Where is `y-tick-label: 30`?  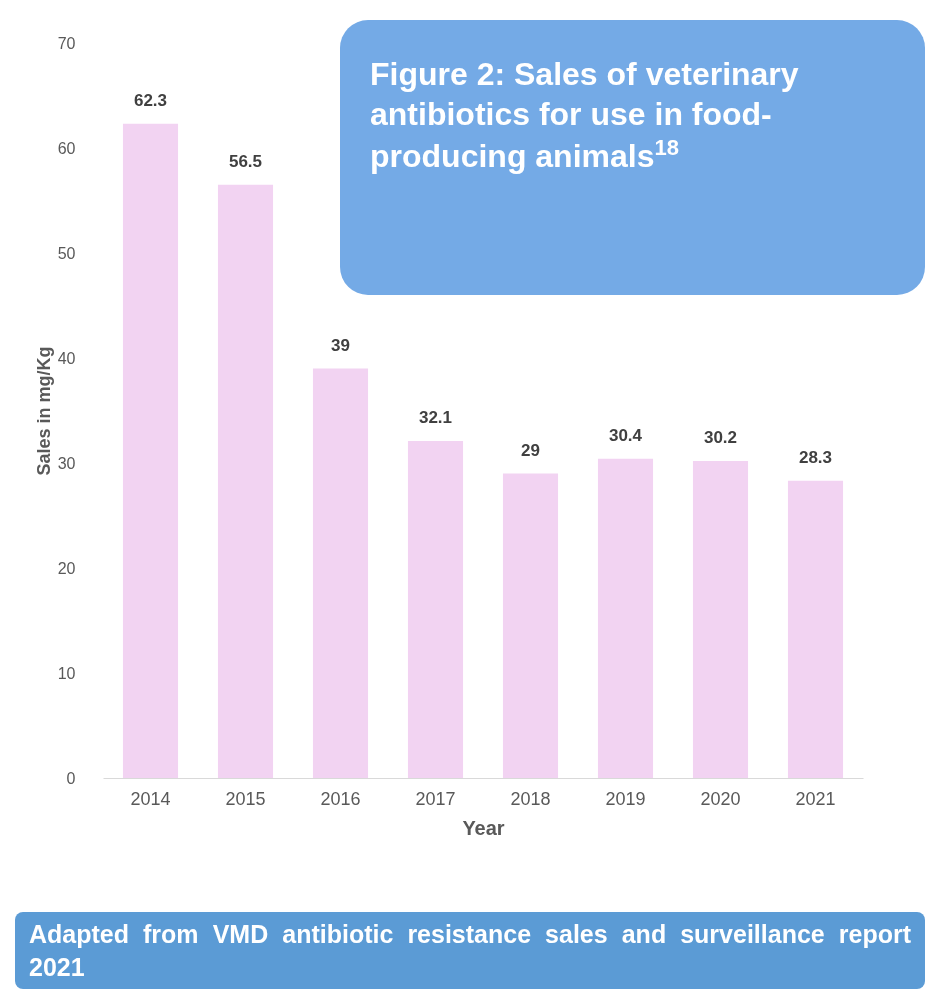
y-tick-label: 30 is located at coordinates (66, 463).